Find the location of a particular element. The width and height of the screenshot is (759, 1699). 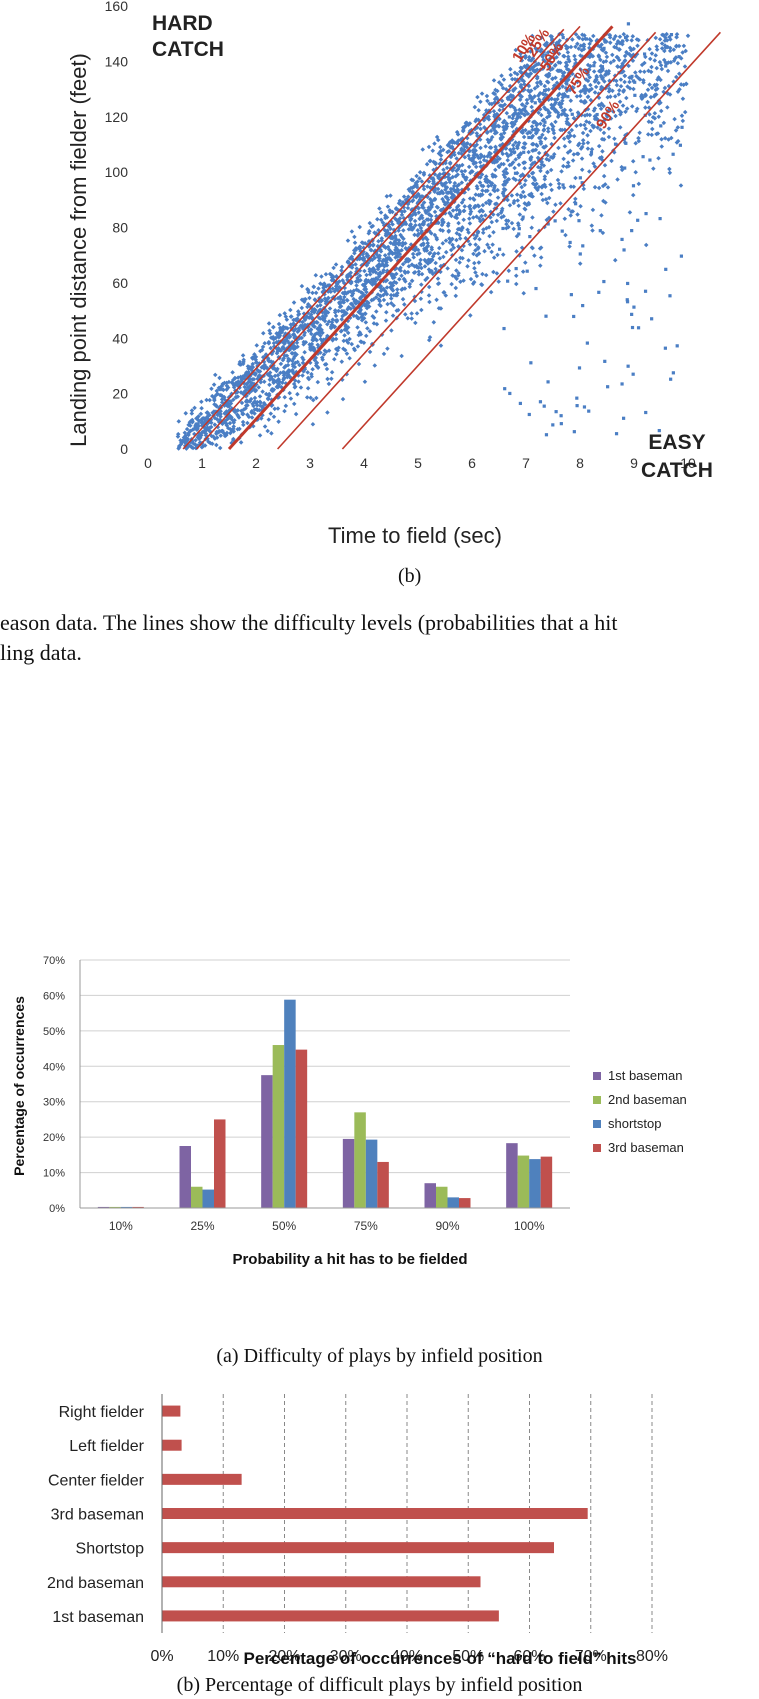

scatter-x-axis-label: Time to field (sec) is located at coordinates (415, 535).